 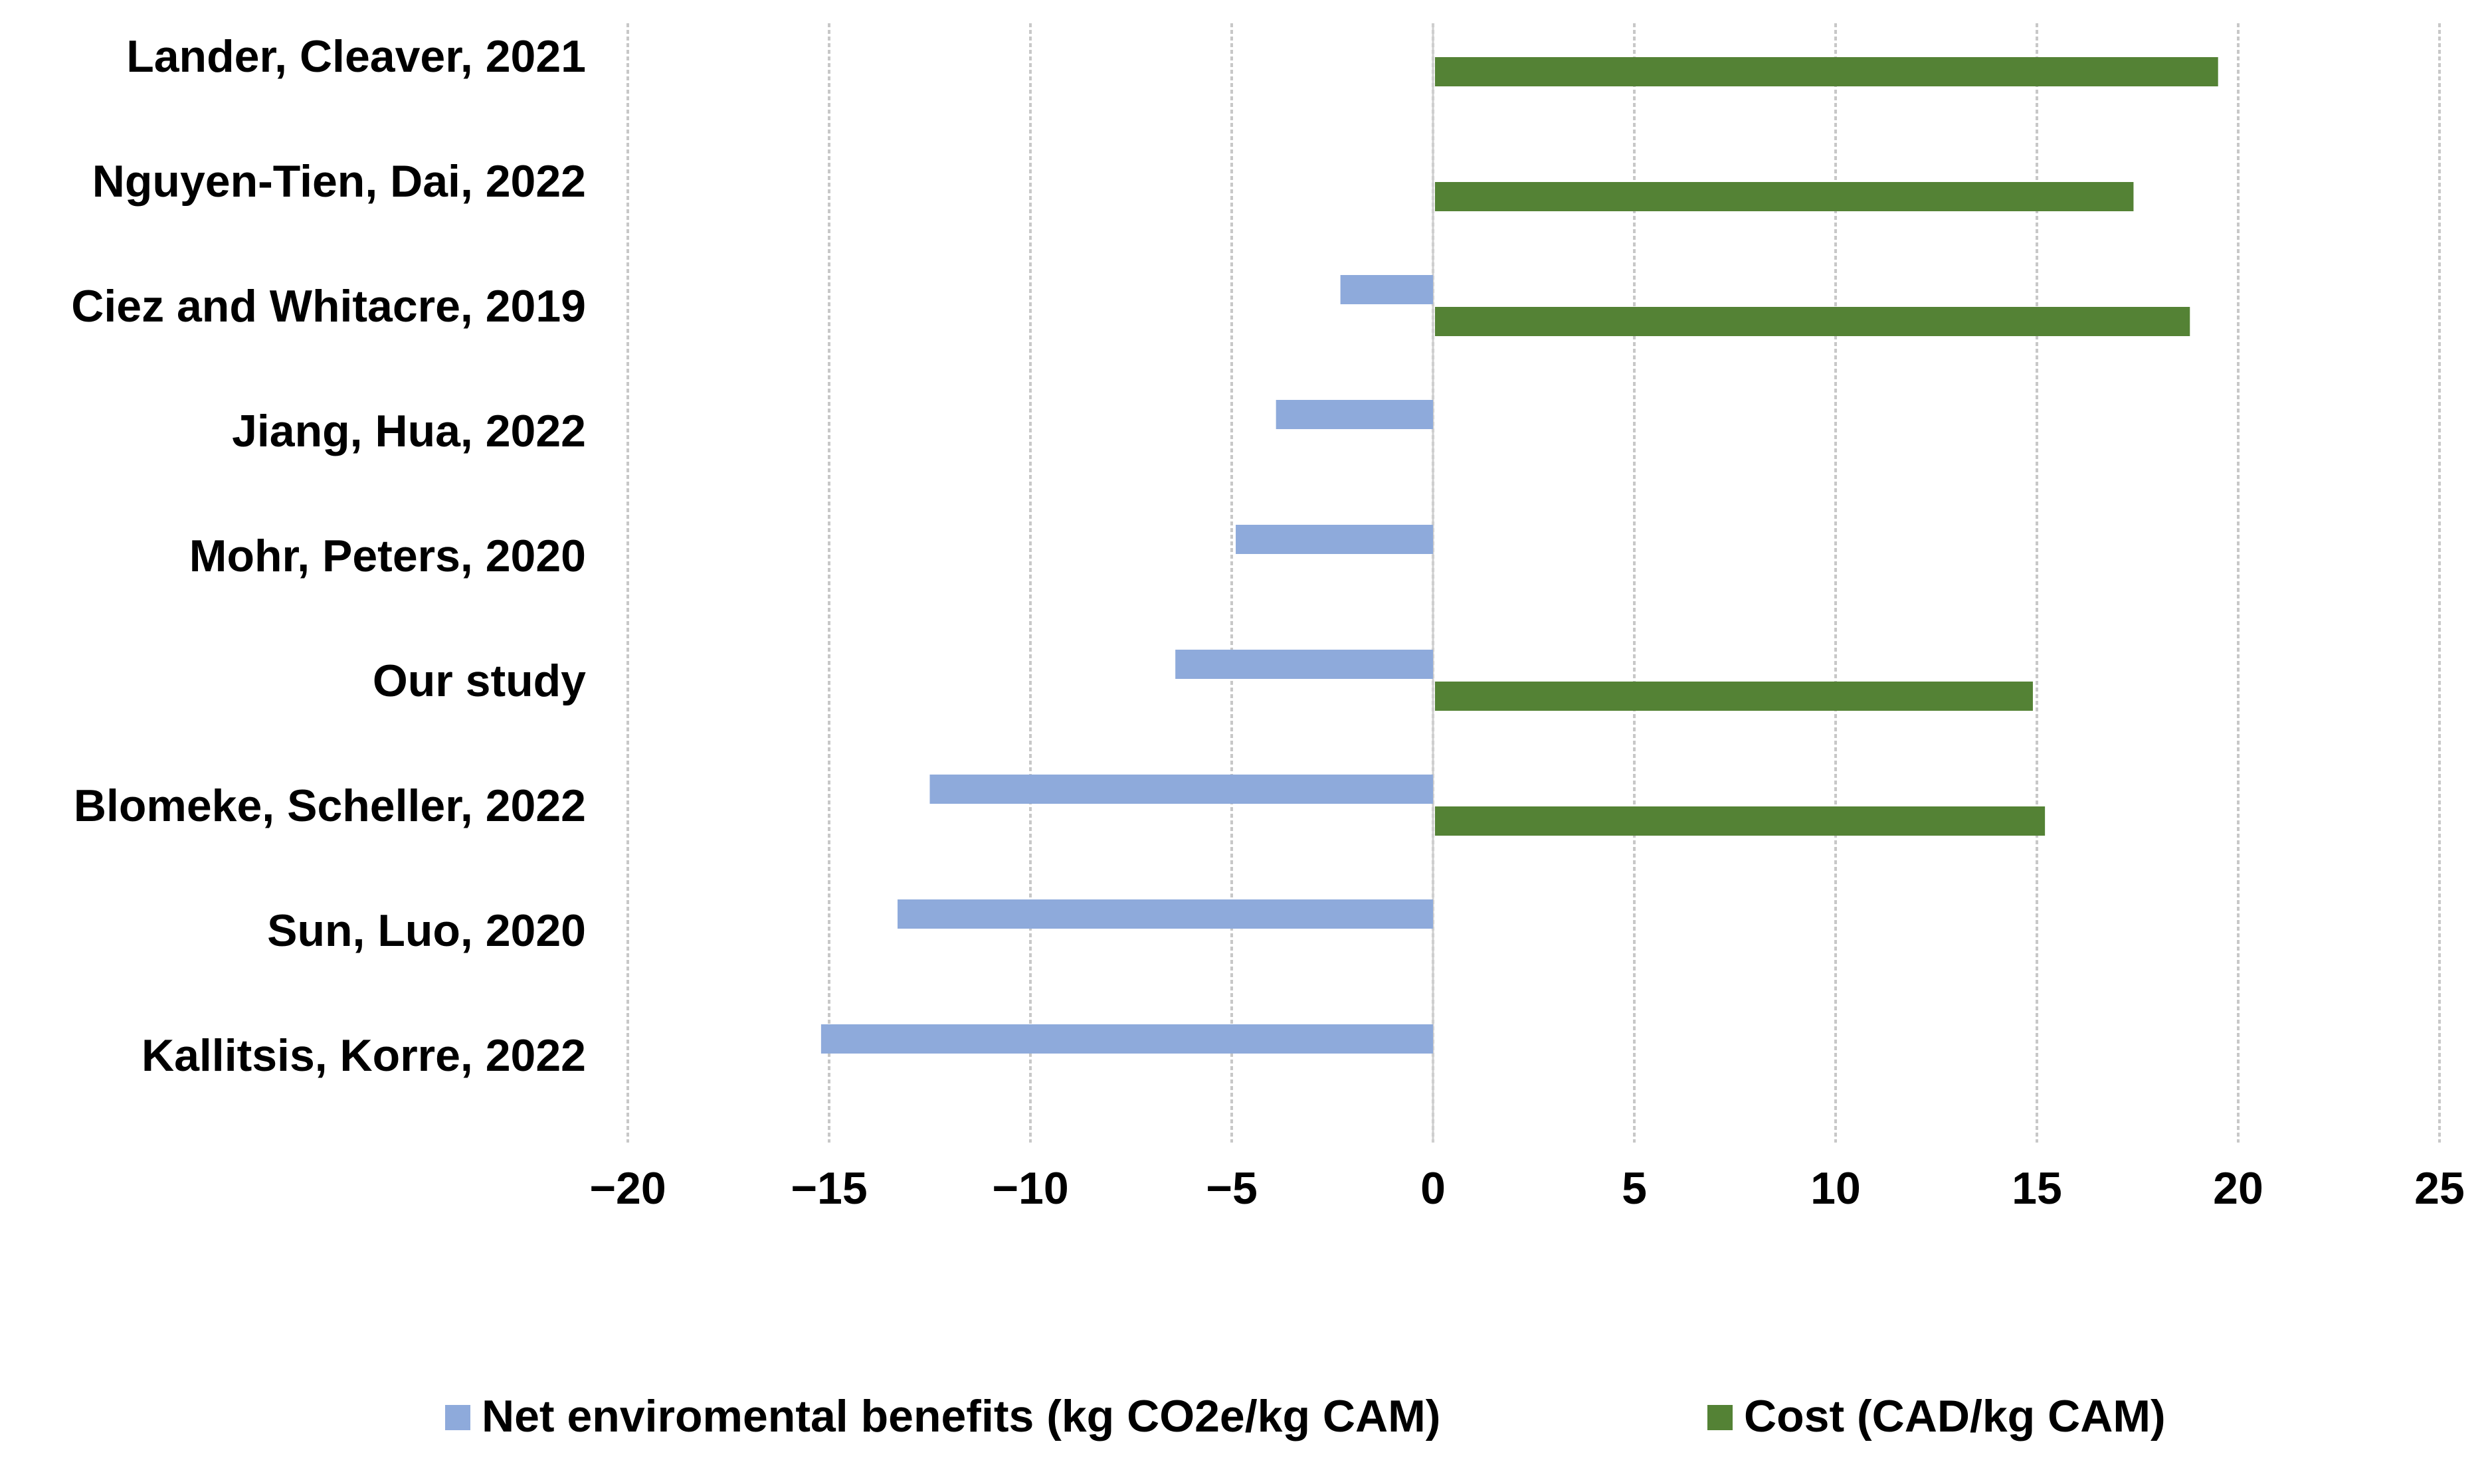 I want to click on category-label: Ciez and Whitacre, 2019, so click(x=328, y=306).